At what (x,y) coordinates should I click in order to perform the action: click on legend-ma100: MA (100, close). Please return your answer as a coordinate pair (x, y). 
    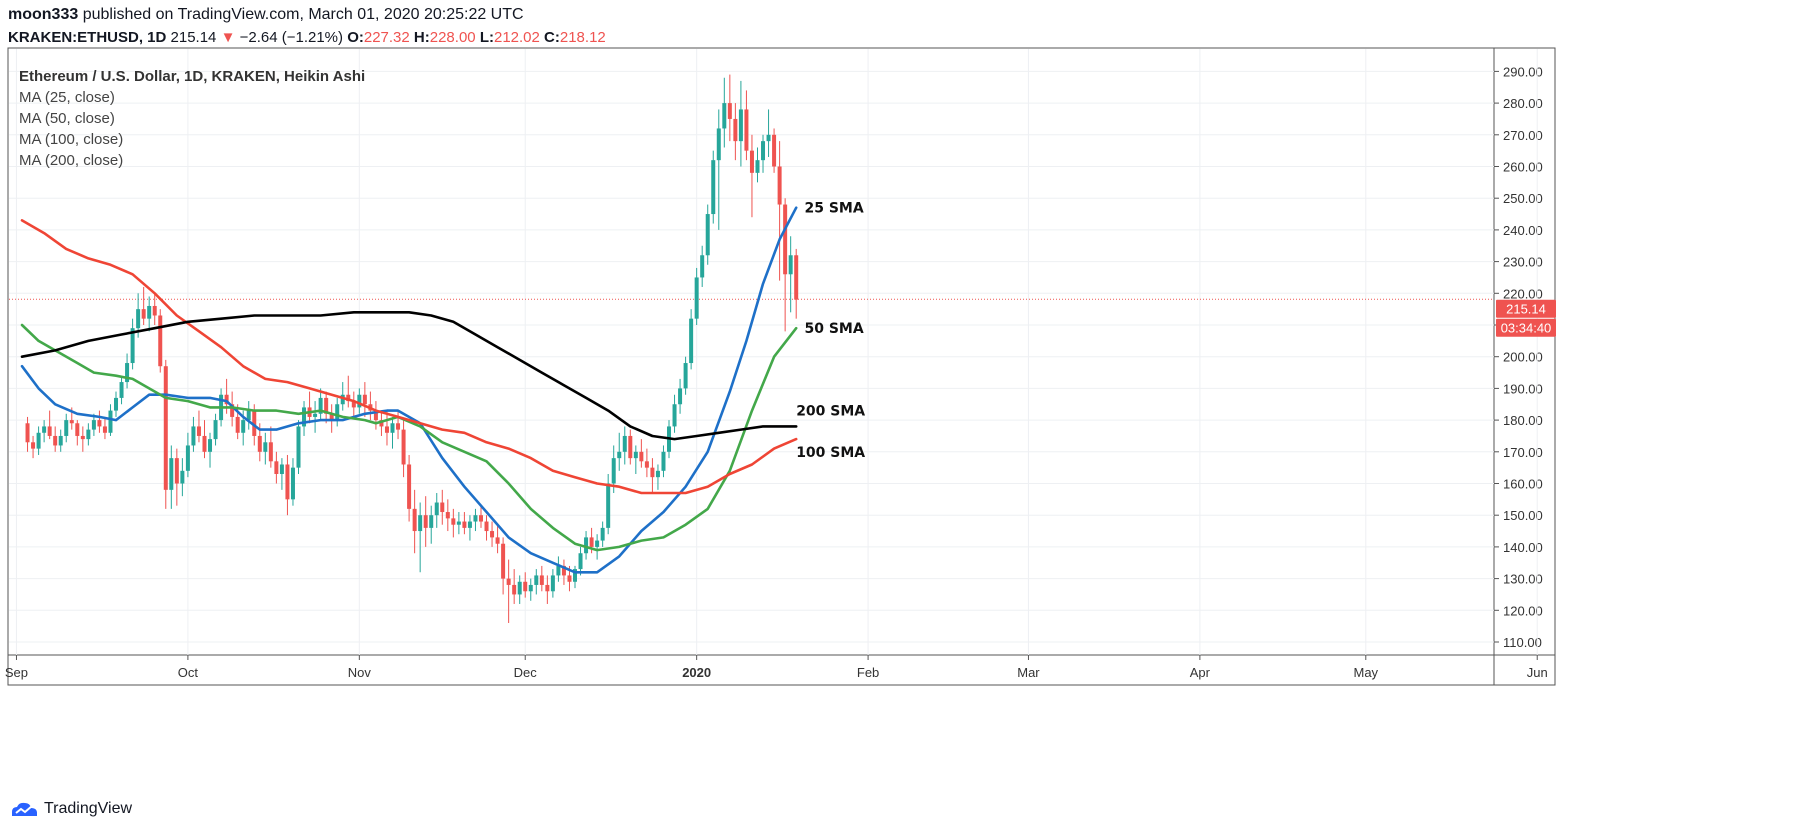
    Looking at the image, I should click on (71, 139).